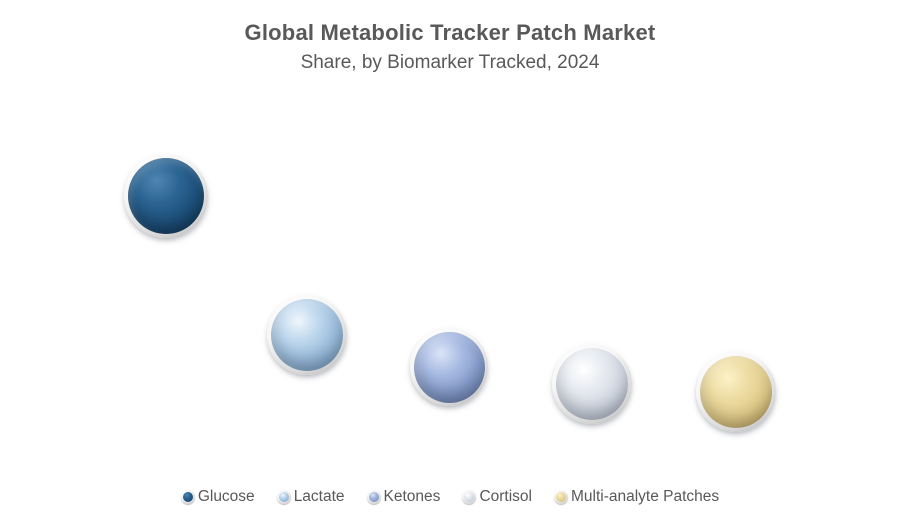 Image resolution: width=900 pixels, height=525 pixels. I want to click on chart-subtitle: Share, by Biomarker Tracked, 2024, so click(450, 62).